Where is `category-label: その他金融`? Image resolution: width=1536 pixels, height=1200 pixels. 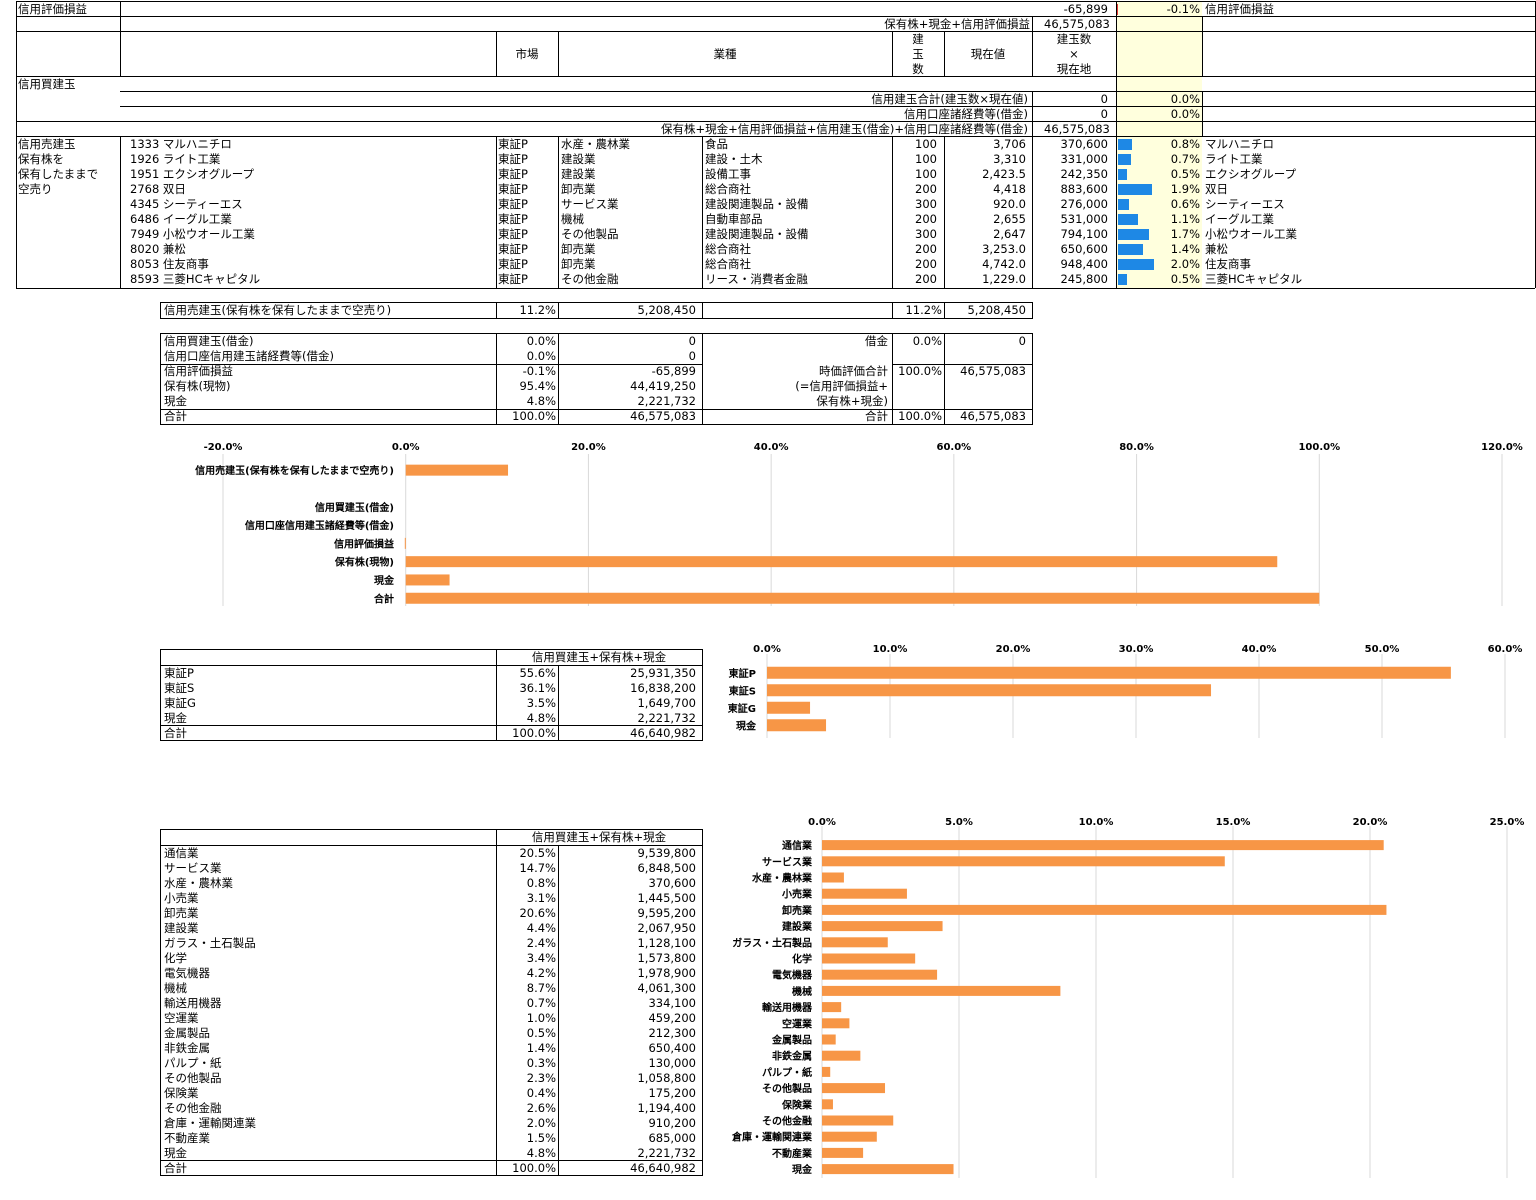
category-label: その他金融 is located at coordinates (787, 1121).